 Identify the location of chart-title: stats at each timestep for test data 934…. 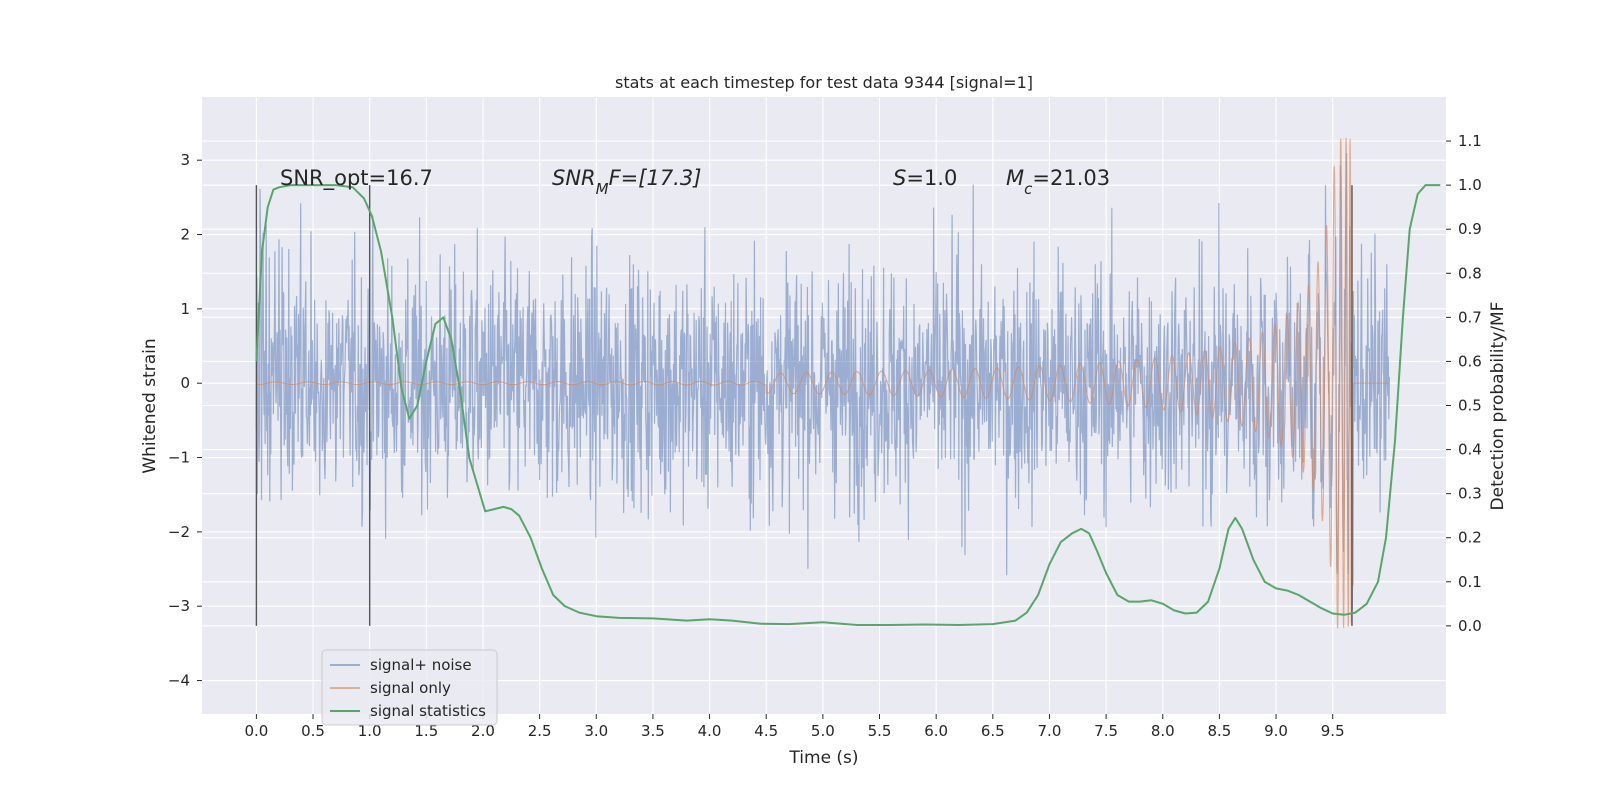
(824, 82).